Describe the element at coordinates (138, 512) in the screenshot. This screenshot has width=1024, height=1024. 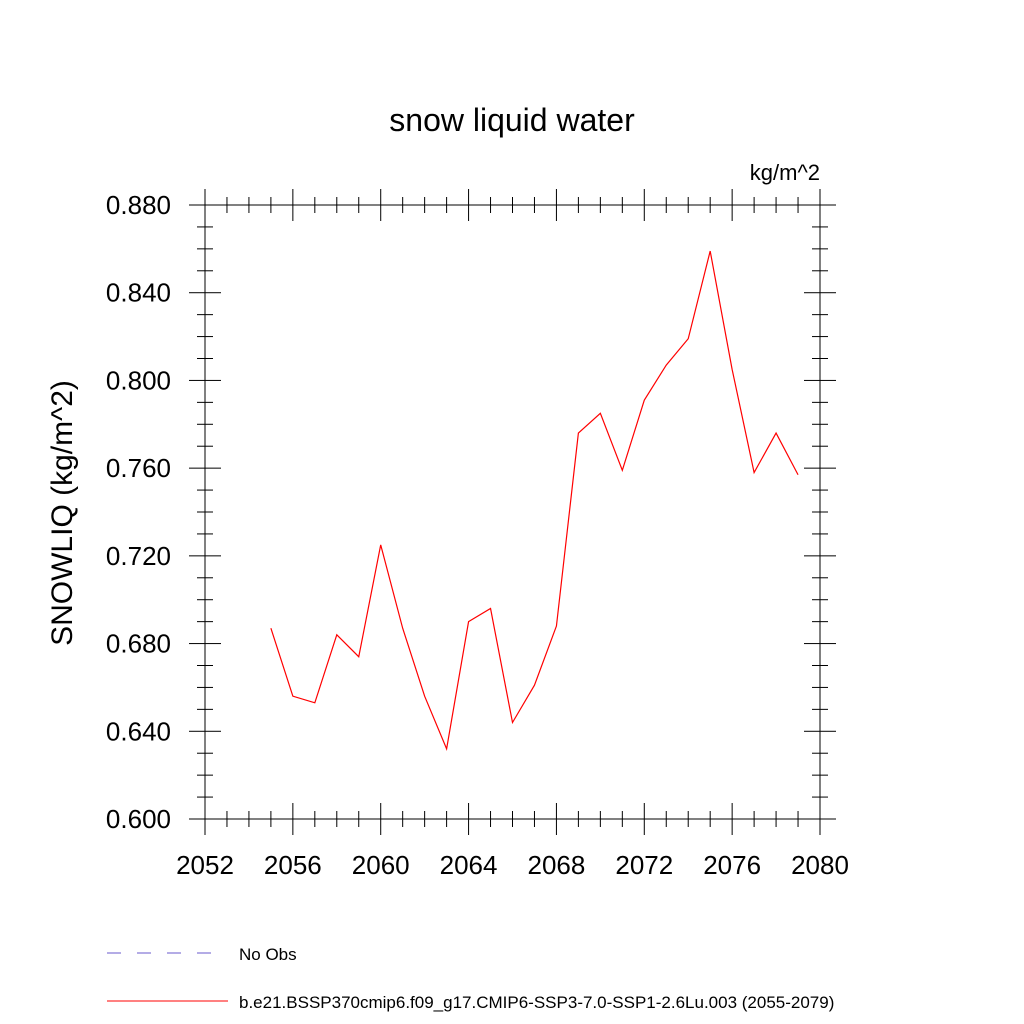
I see `y-tick-labels: 0.600 0.640 0.680 0.720 0.760 0.800 0.840 0.880` at that location.